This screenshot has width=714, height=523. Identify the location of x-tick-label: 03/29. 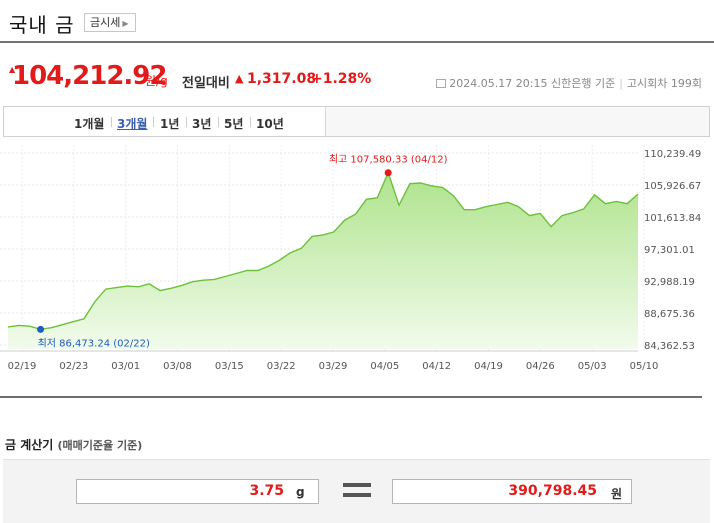
(333, 366).